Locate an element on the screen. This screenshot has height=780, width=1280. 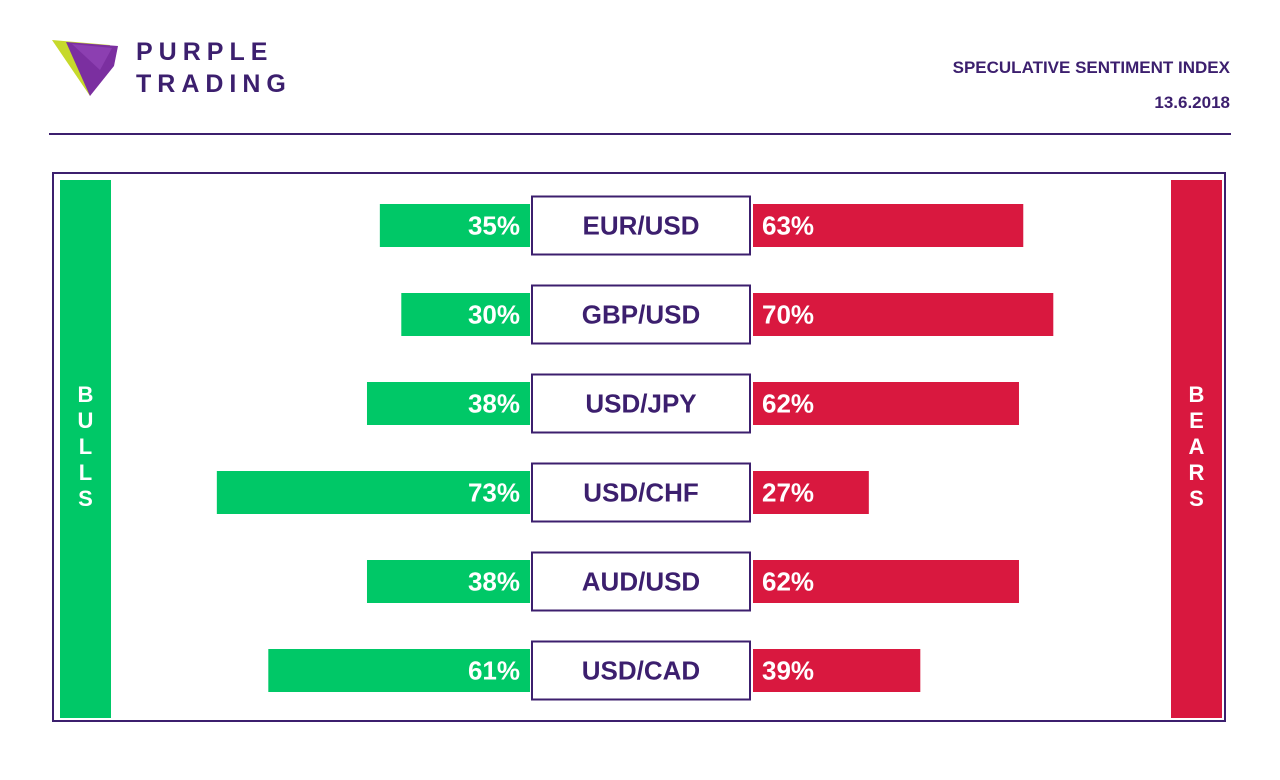
bulls-side-bar: B U L L S is located at coordinates (85, 449).